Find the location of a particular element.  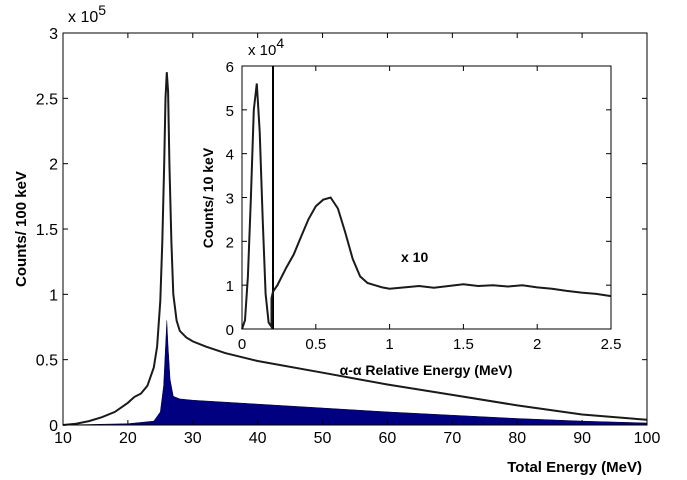

main-y-tick-label: 2 is located at coordinates (53, 165).